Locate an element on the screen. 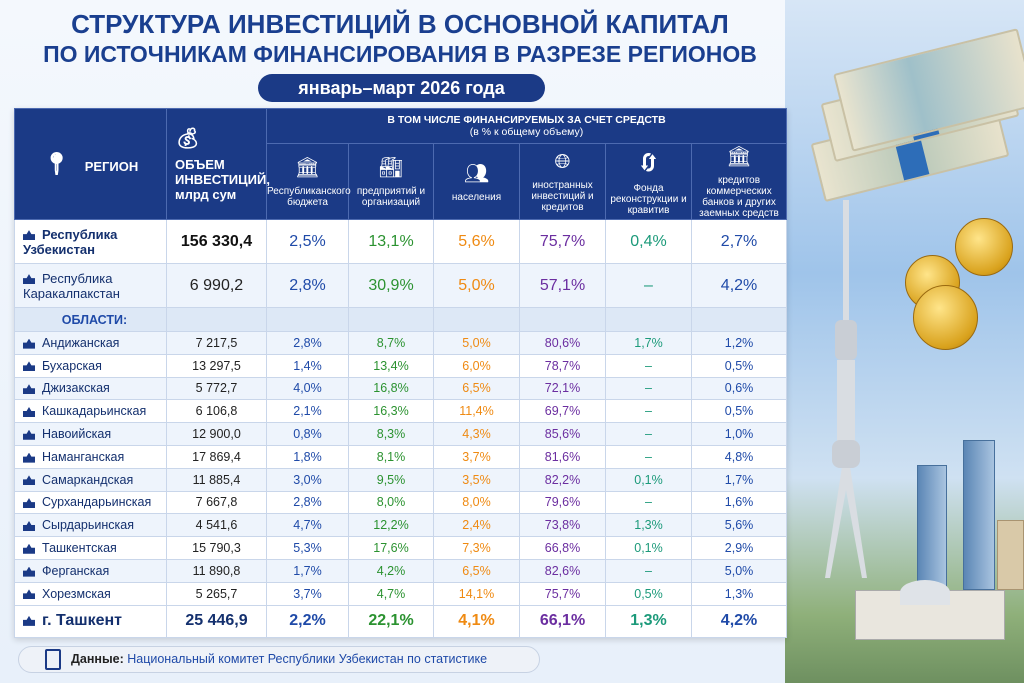  header-volume: 💰︎ ОБЪЕМ ИНВЕСТИЦИЙ, млрд сум is located at coordinates (218, 164).